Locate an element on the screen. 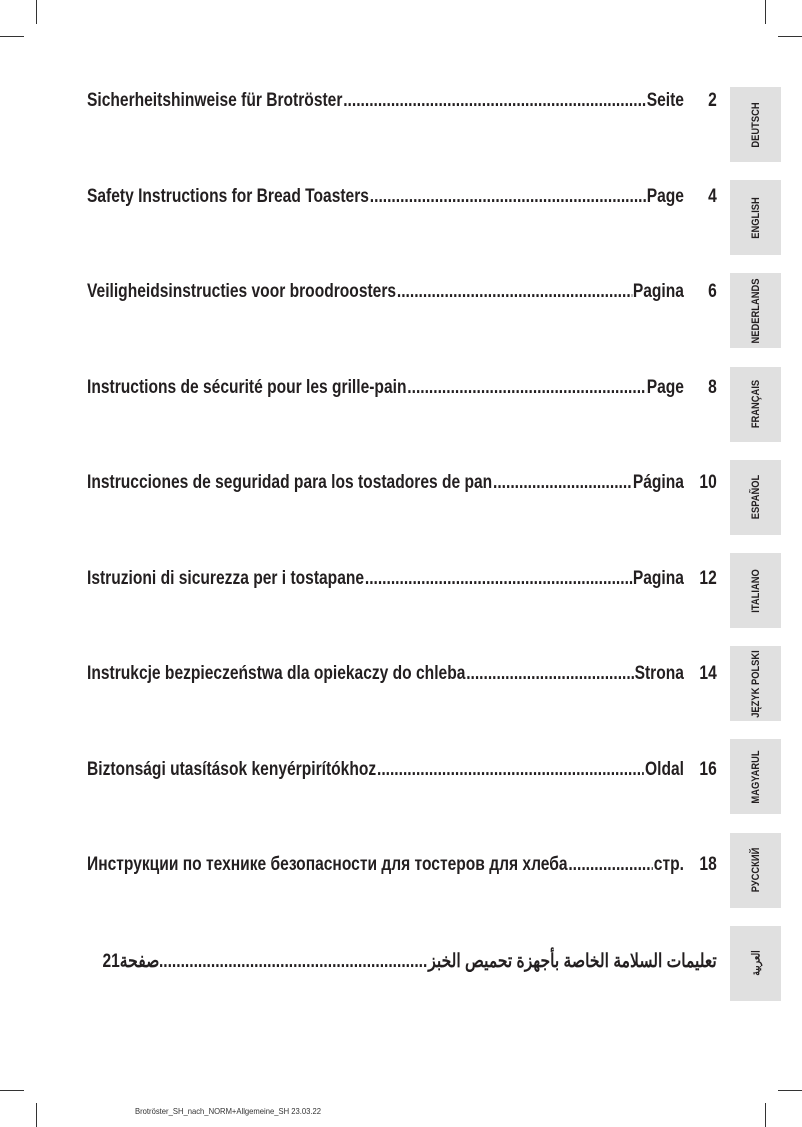 This screenshot has width=802, height=1127. language-tab-label: ENGLISH is located at coordinates (755, 217).